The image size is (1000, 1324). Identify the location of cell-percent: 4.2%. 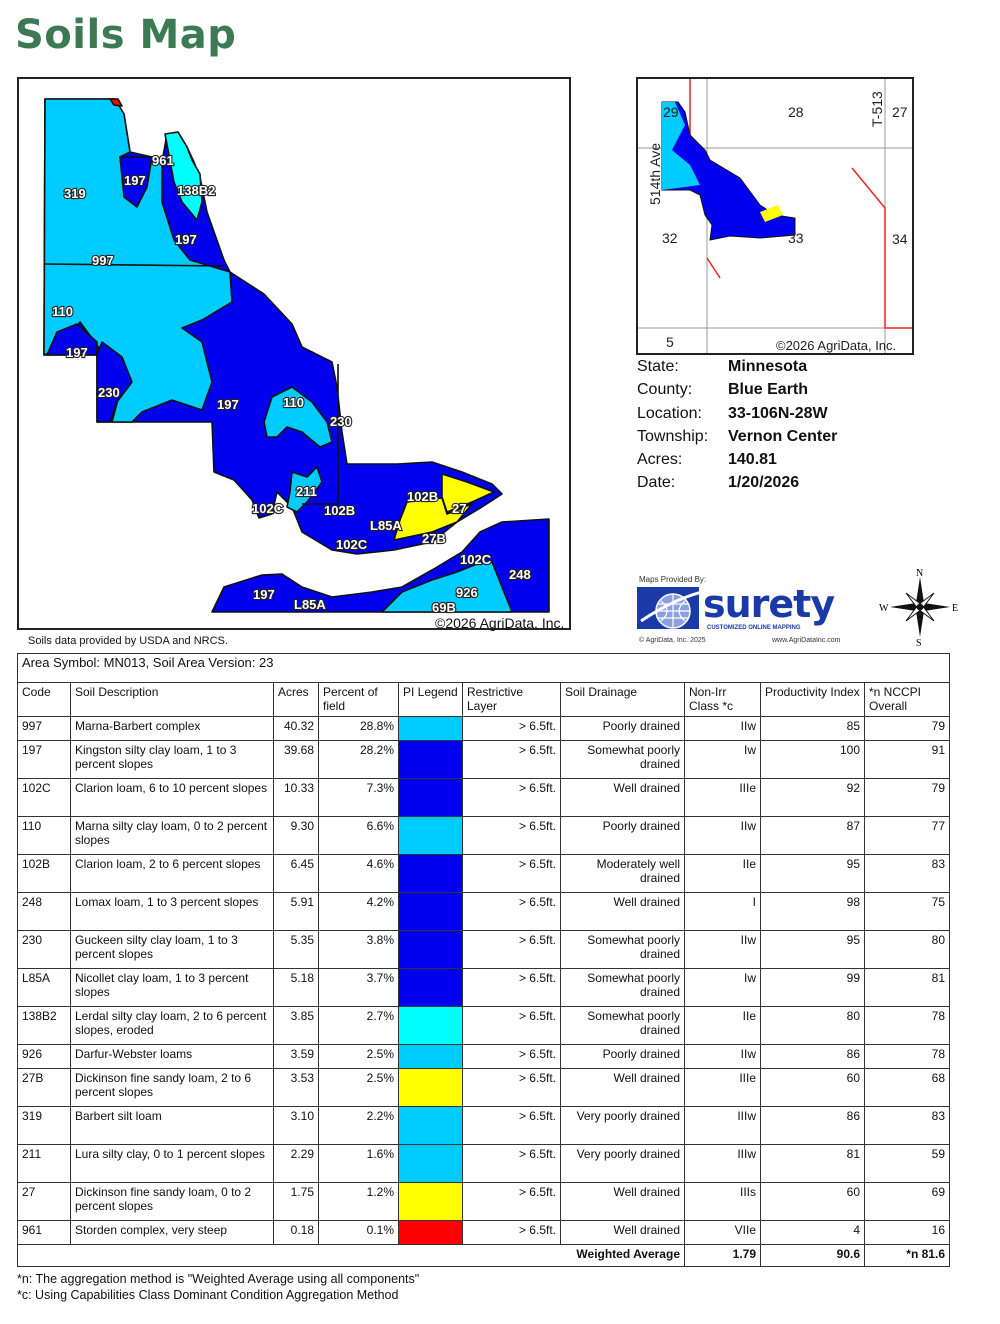
(358, 911).